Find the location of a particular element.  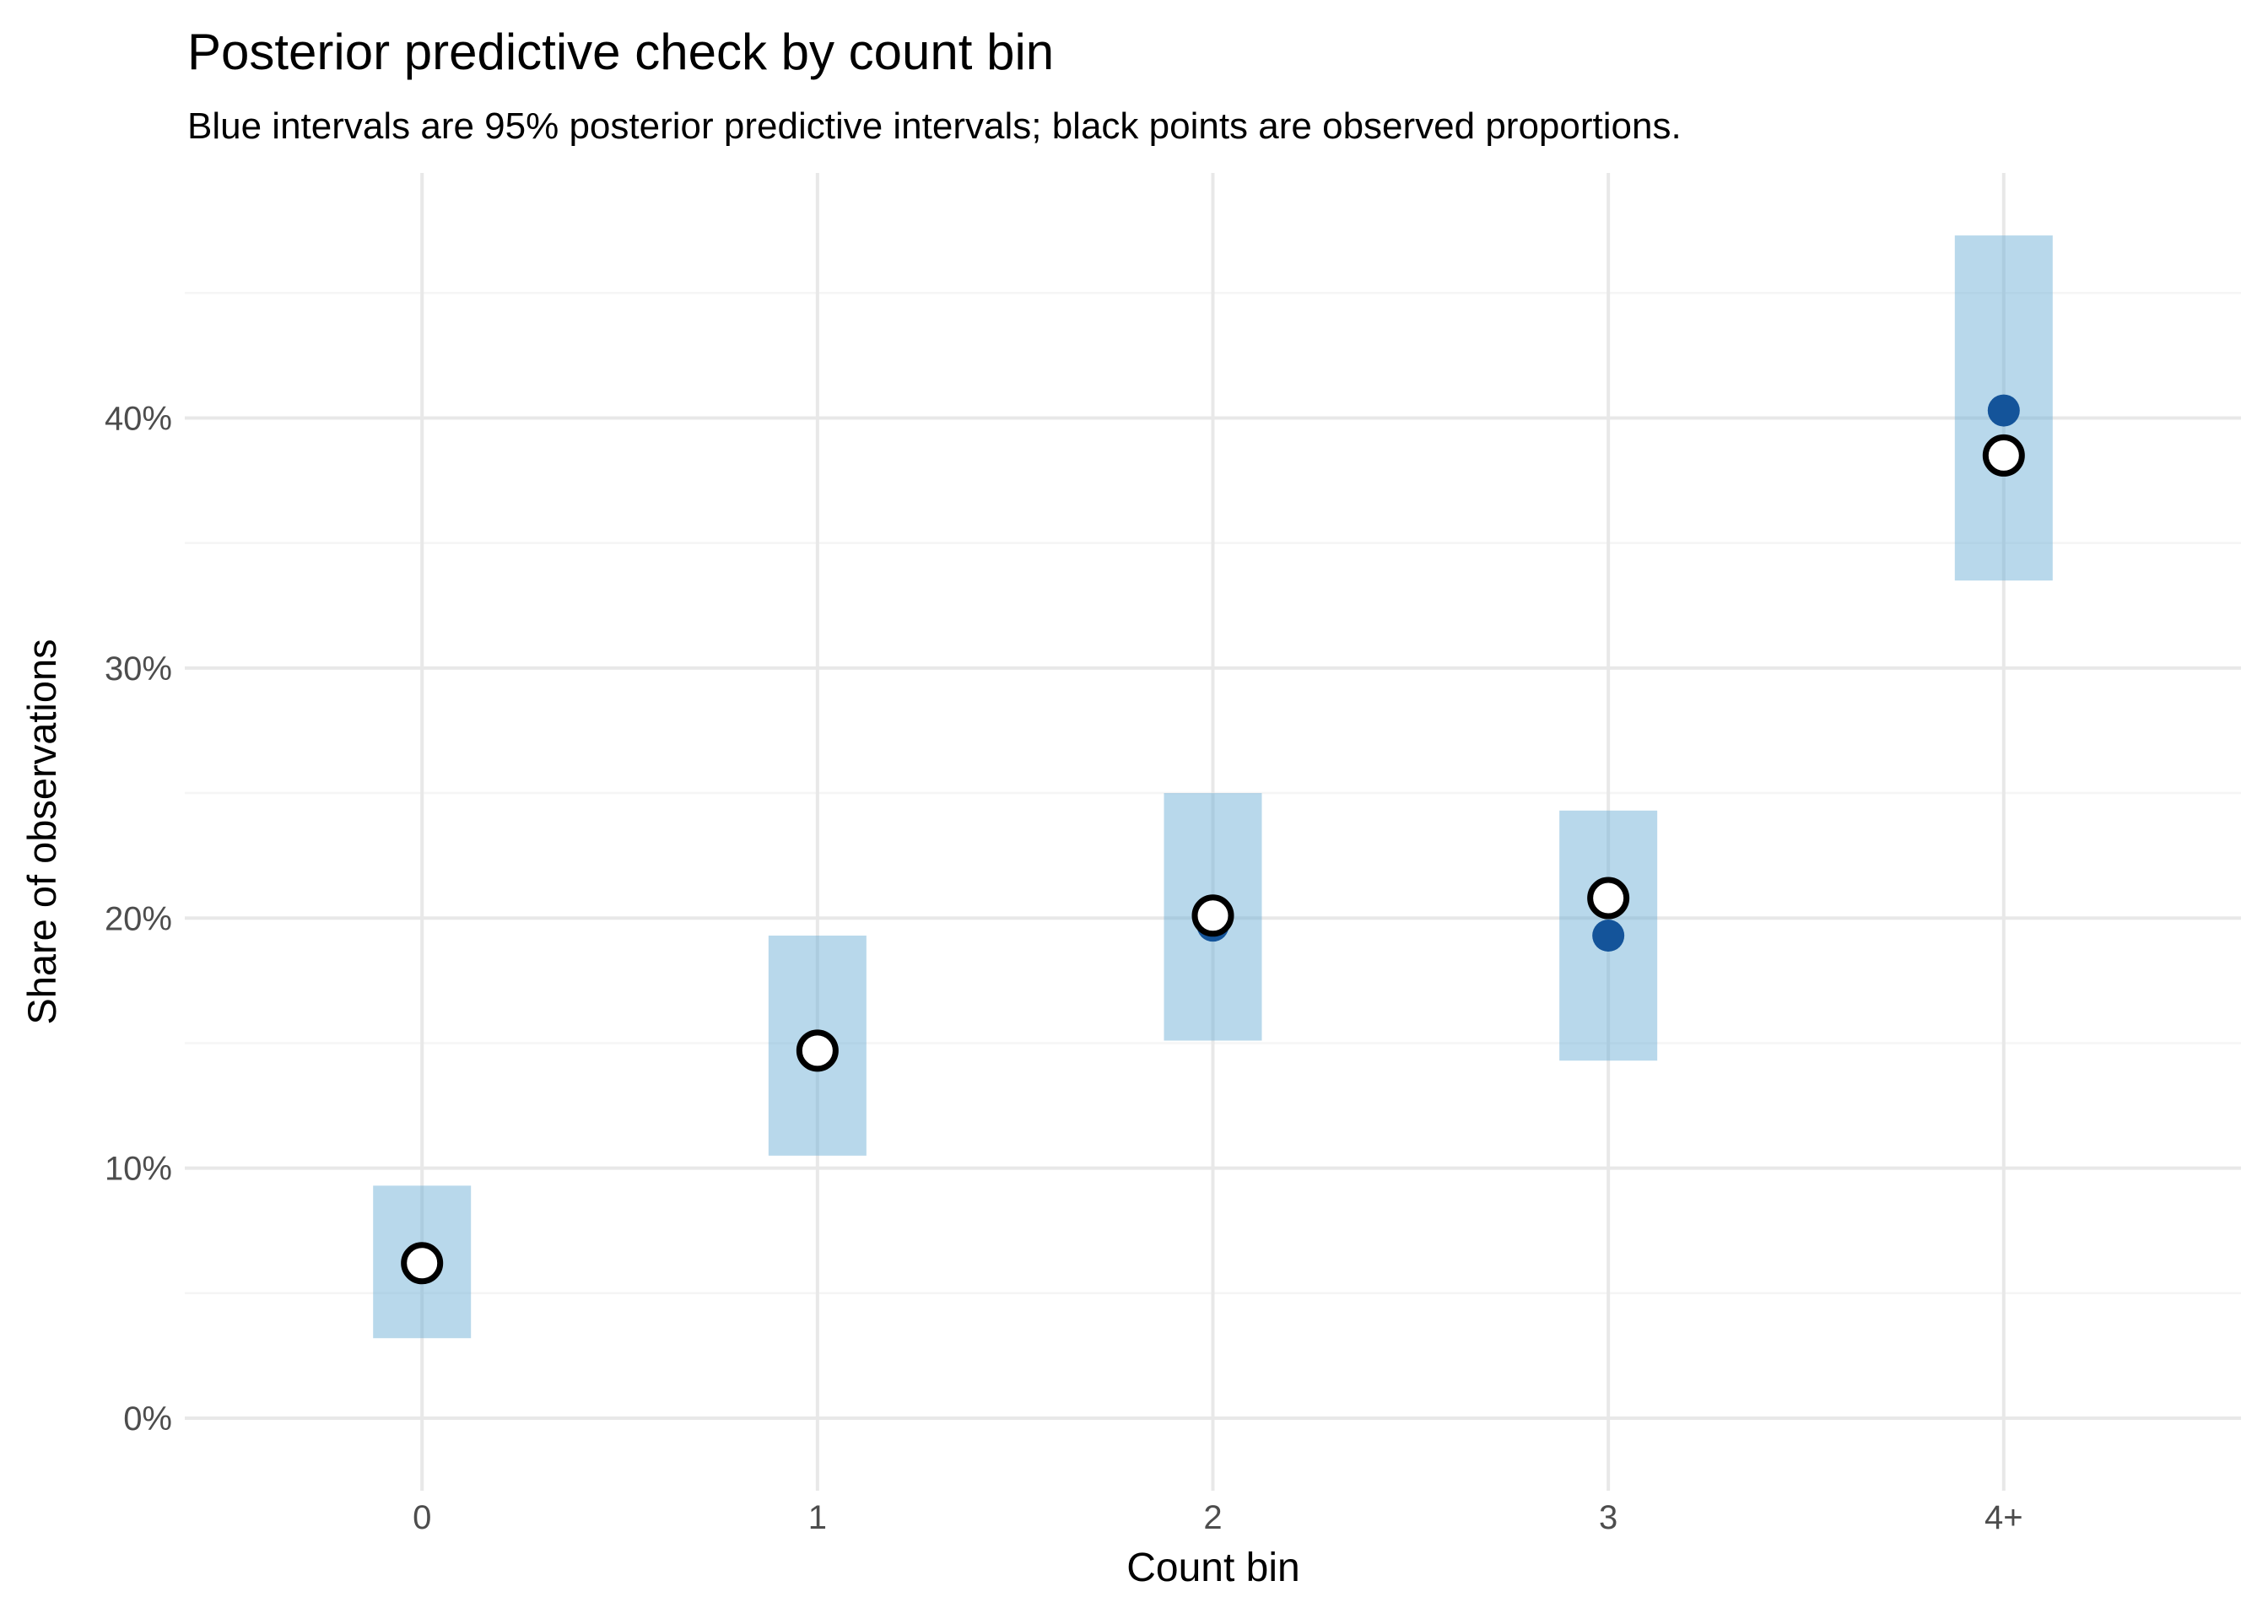

x-tick-label: 2 is located at coordinates (1212, 1517).